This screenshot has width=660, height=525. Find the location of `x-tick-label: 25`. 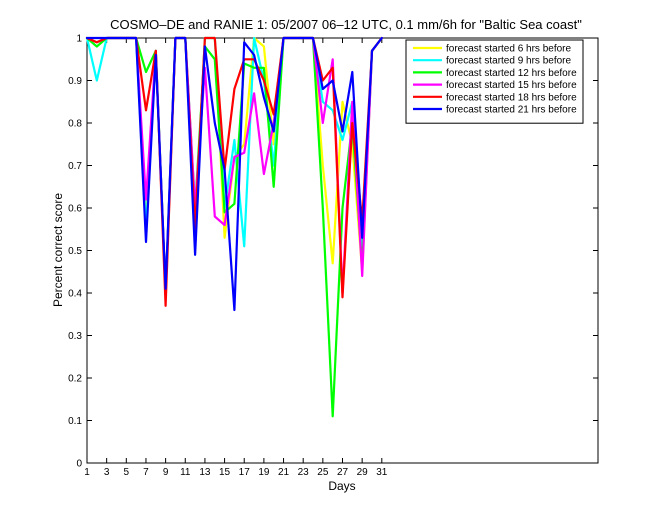

x-tick-label: 25 is located at coordinates (323, 472).